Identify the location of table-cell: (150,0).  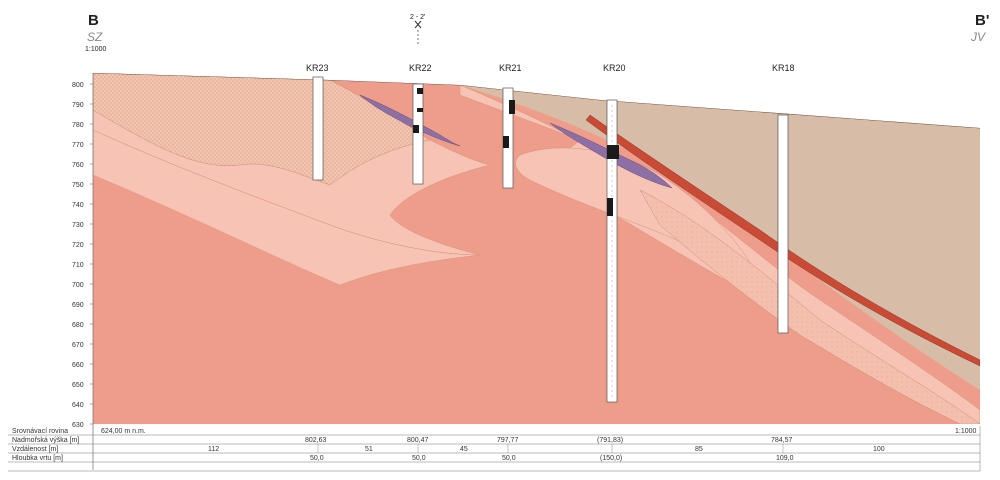
(611, 458).